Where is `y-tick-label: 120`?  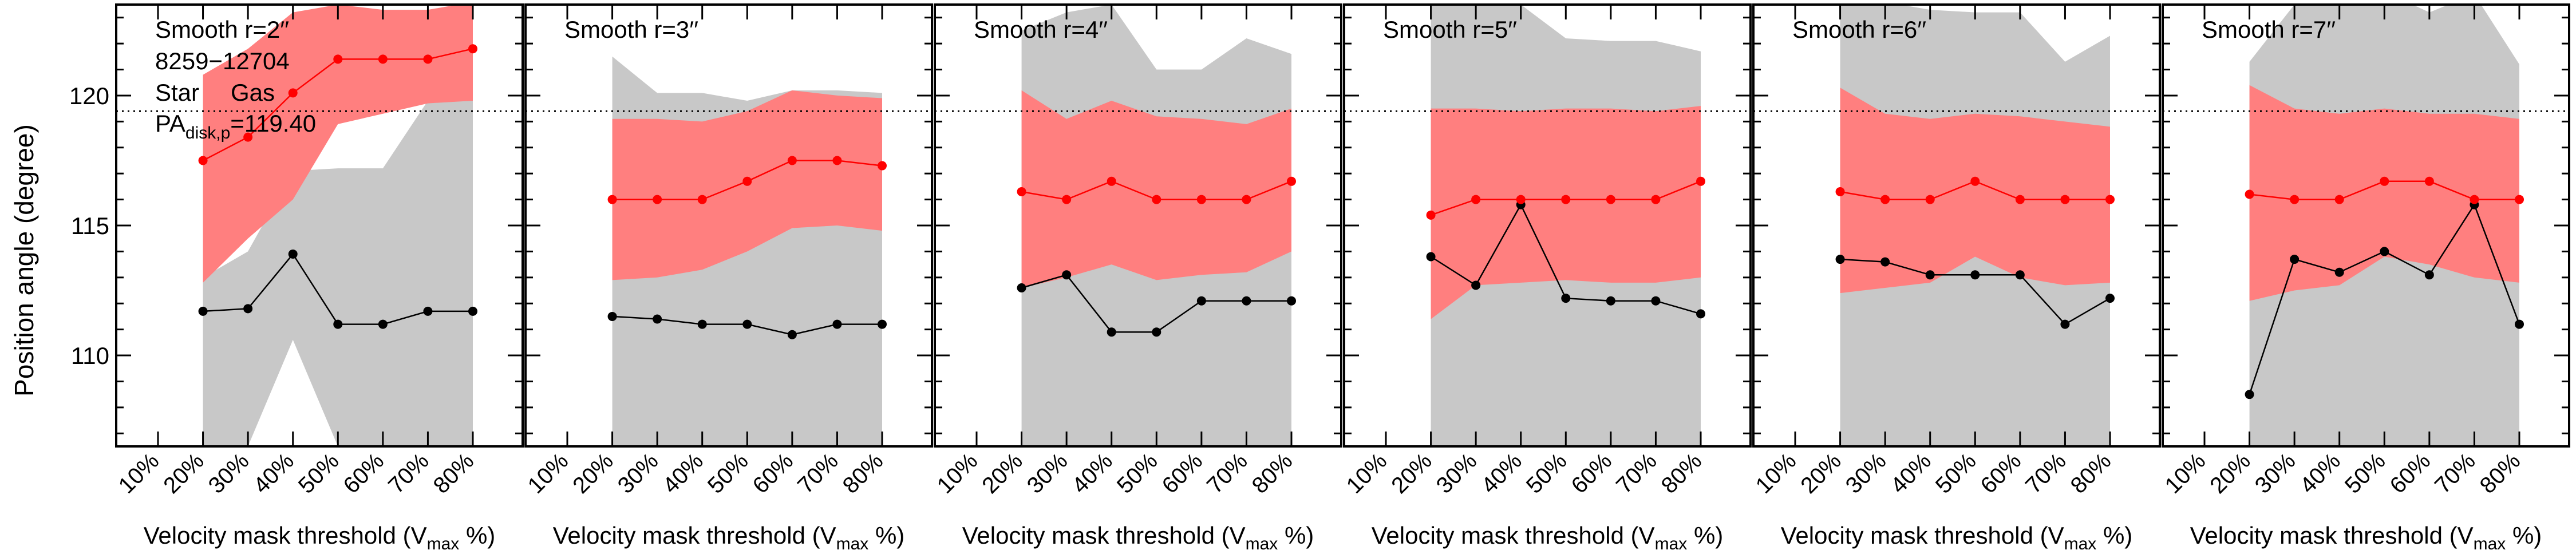 y-tick-label: 120 is located at coordinates (89, 95).